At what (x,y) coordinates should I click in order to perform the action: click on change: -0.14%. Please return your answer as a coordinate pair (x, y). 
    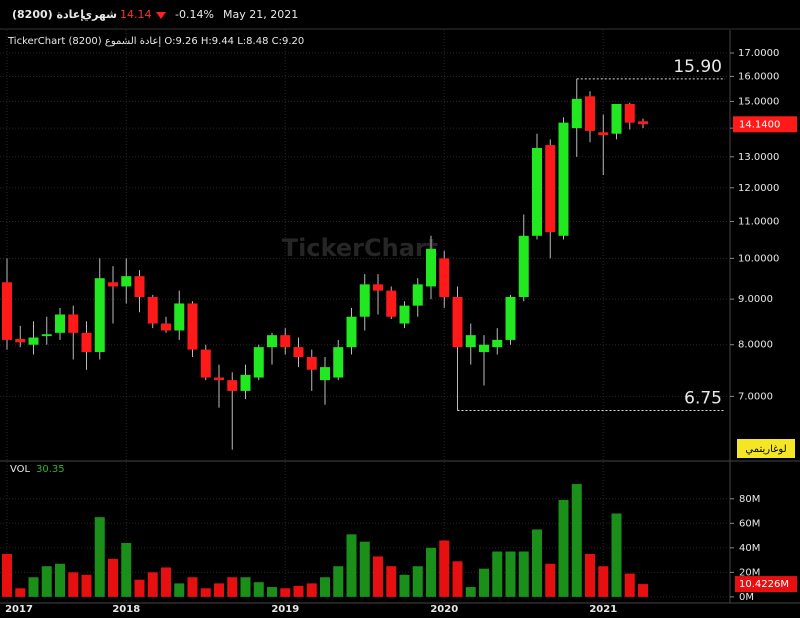
    Looking at the image, I should click on (194, 14).